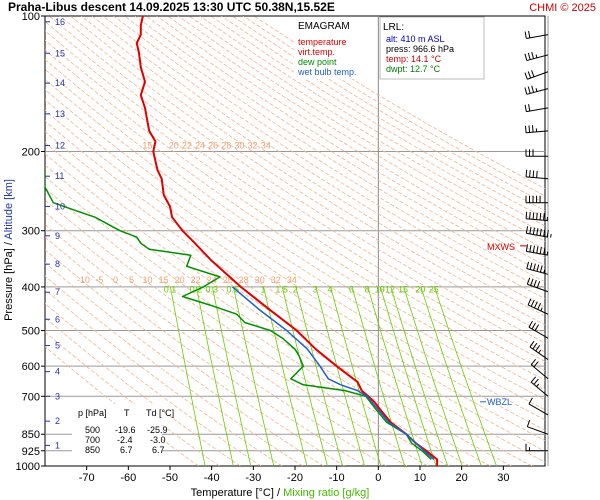 Image resolution: width=600 pixels, height=500 pixels. I want to click on table-cell: 6.7, so click(126, 450).